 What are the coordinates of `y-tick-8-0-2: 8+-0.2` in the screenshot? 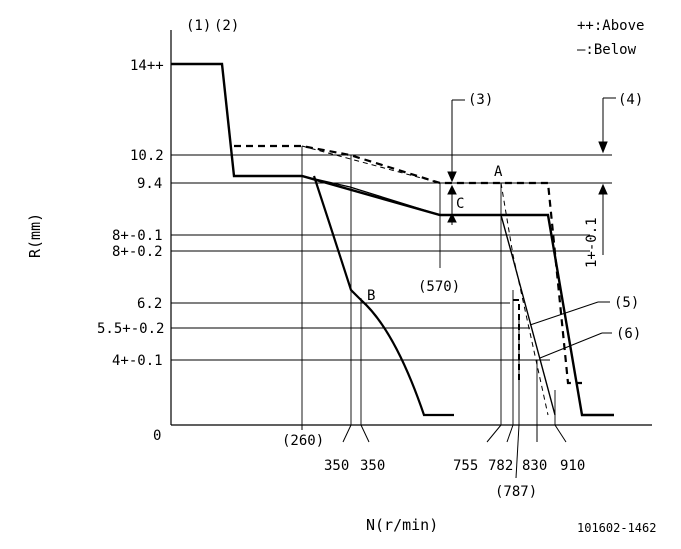 It's located at (137, 252).